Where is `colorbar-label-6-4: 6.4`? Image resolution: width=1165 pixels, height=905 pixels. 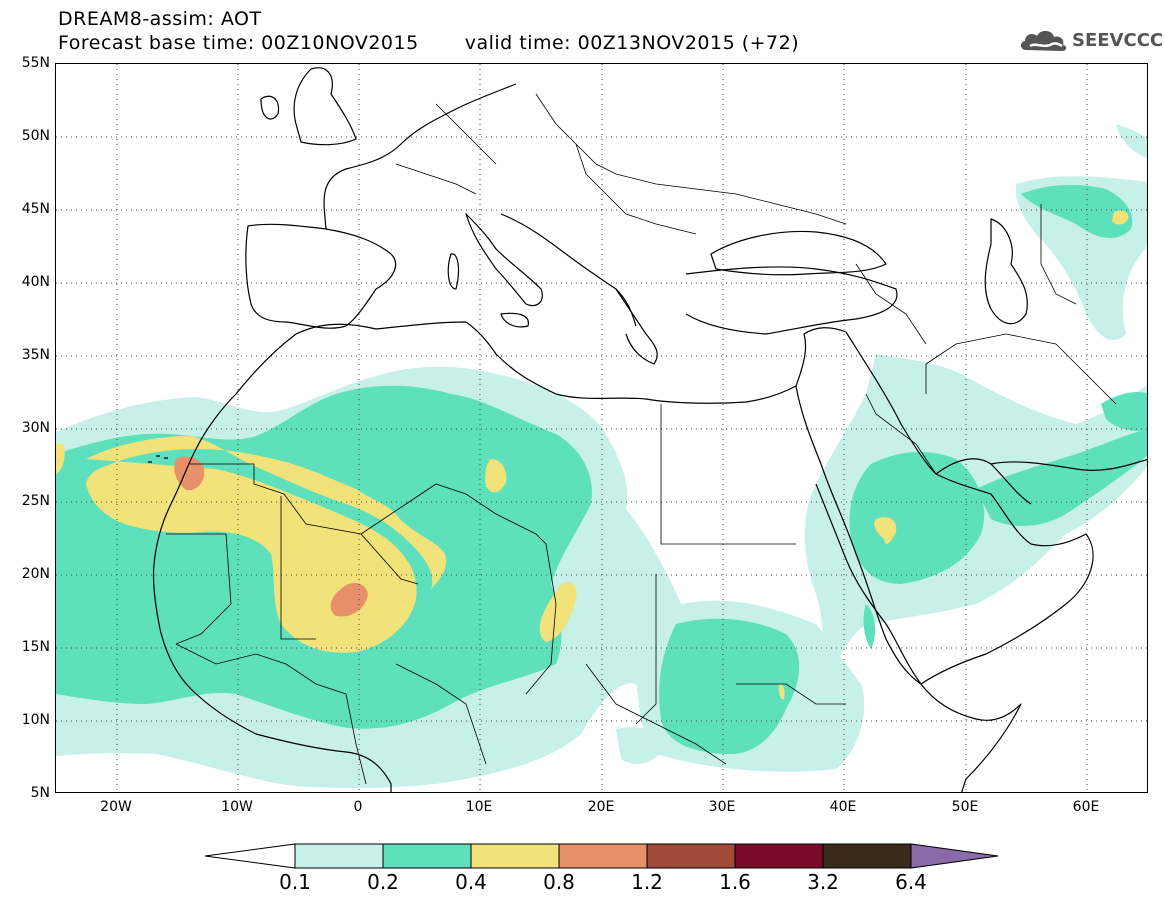
colorbar-label-6-4: 6.4 is located at coordinates (911, 882).